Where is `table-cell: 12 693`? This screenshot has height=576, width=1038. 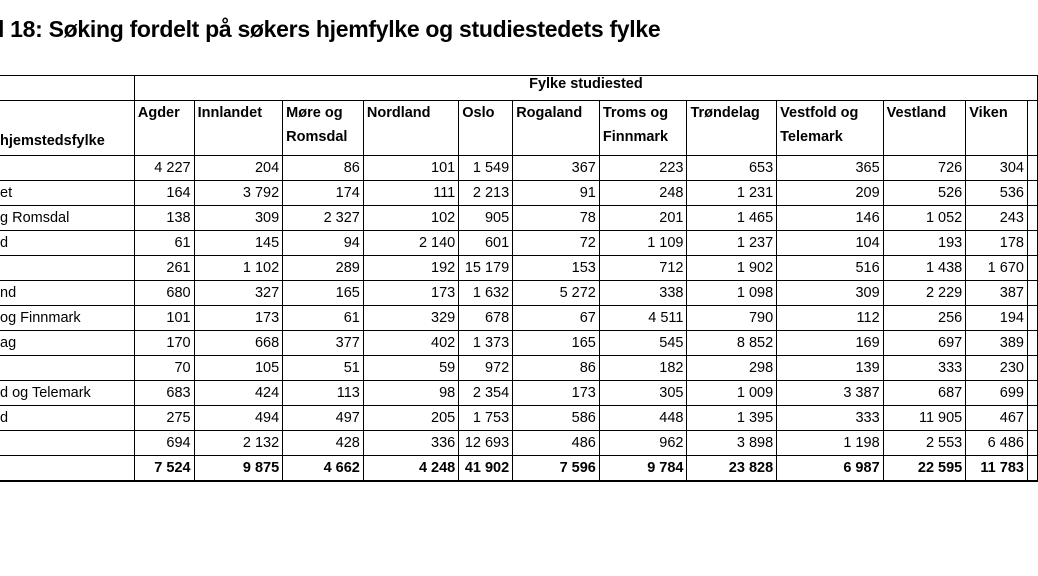 table-cell: 12 693 is located at coordinates (486, 443).